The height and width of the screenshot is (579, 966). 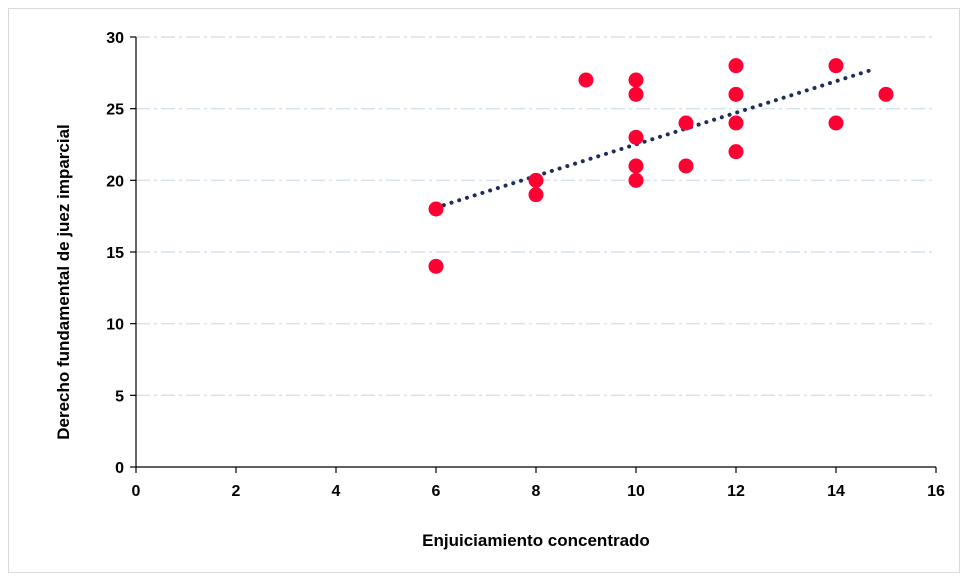 I want to click on y-tick-label: 25, so click(x=115, y=110).